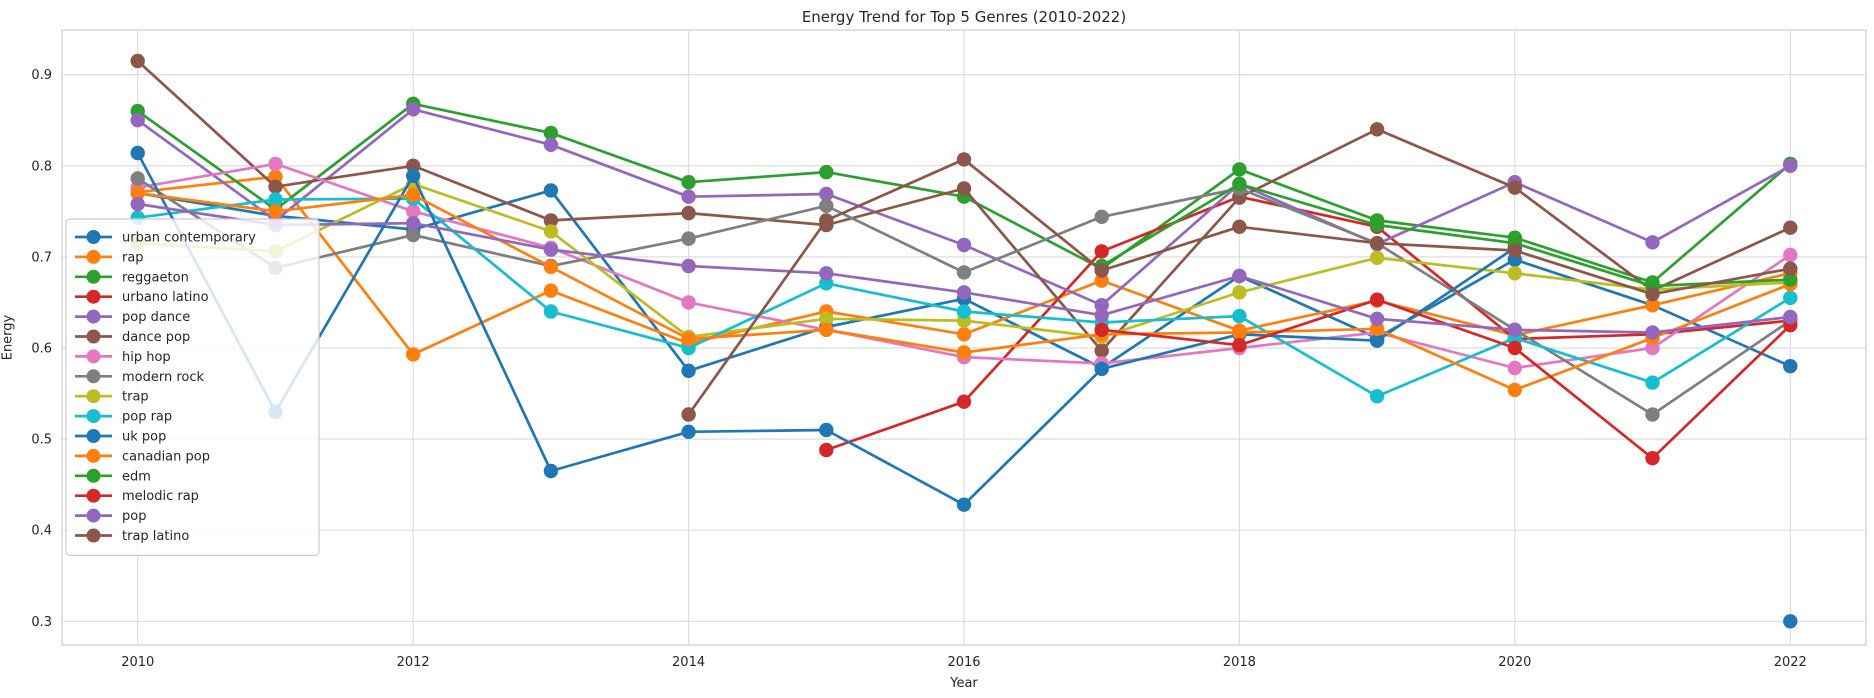 The width and height of the screenshot is (1874, 698). Describe the element at coordinates (964, 683) in the screenshot. I see `x-axis-label: Year` at that location.